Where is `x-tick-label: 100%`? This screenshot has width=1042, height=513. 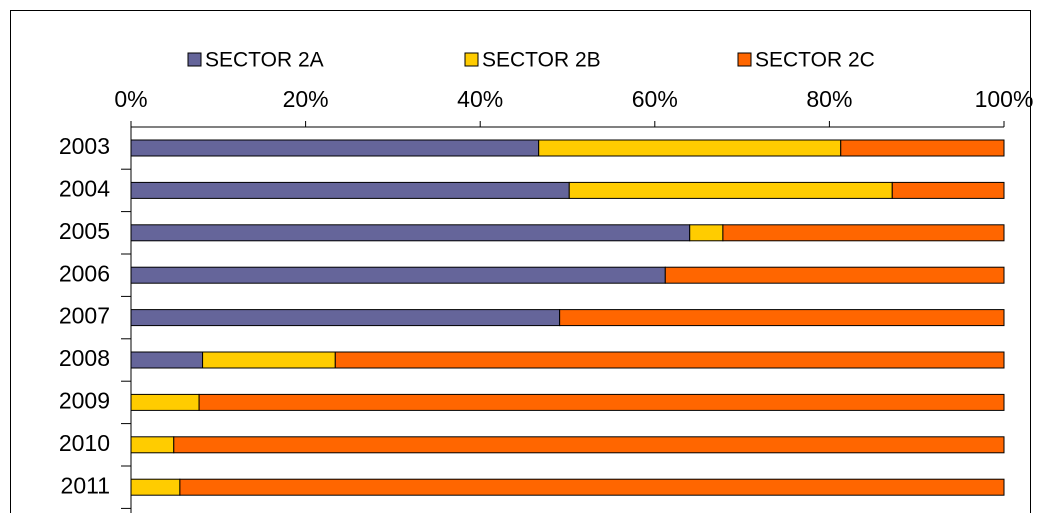
x-tick-label: 100% is located at coordinates (1004, 99).